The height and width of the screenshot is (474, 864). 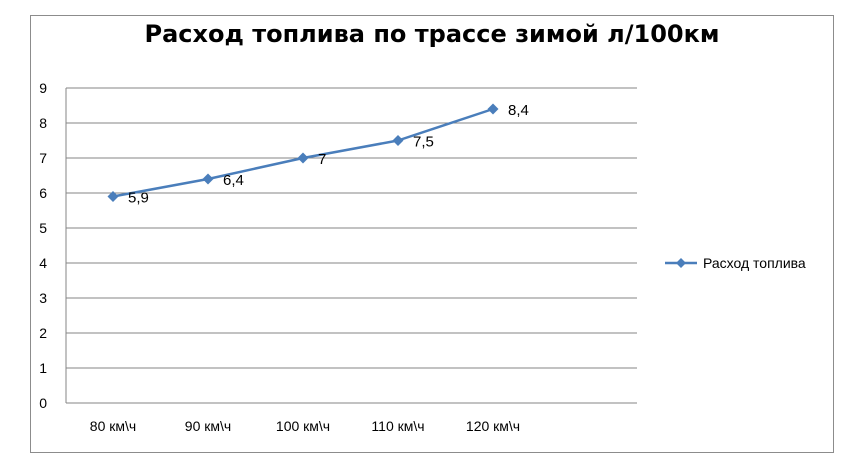 I want to click on chart-title: Расход топлива по трассе зимой л/100км, so click(x=432, y=34).